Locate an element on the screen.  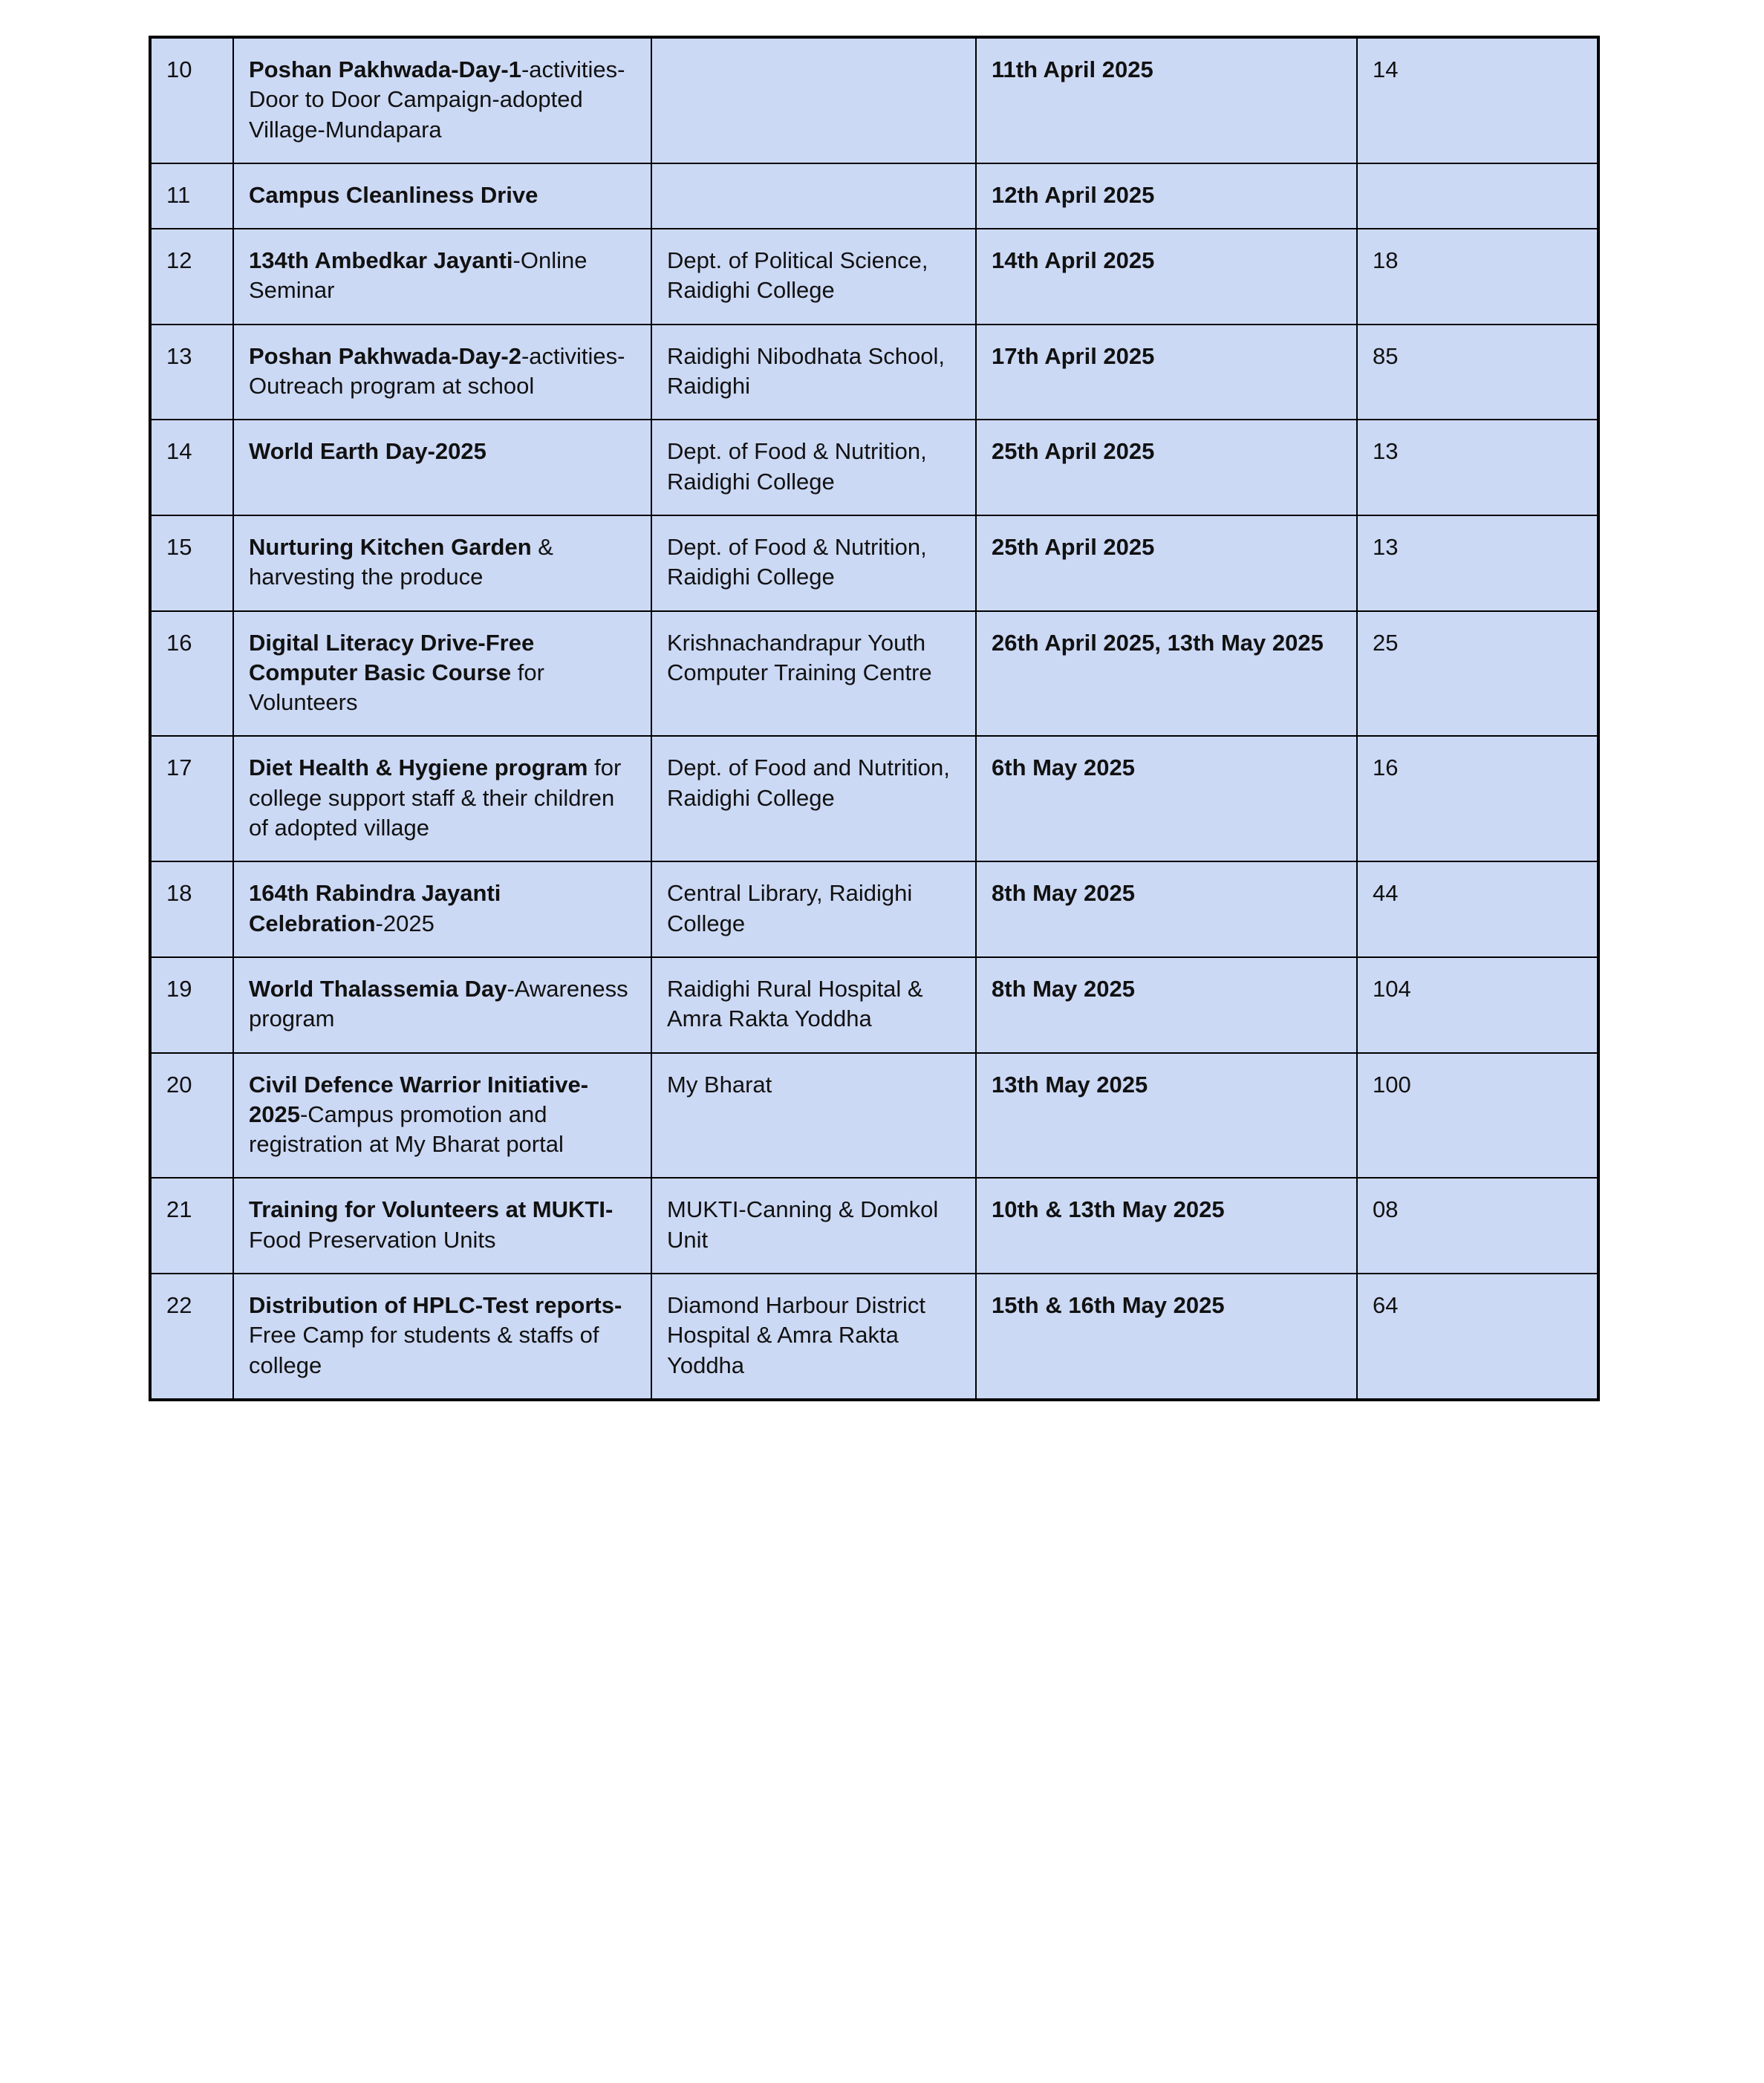
cell-participants: 85 is located at coordinates (1477, 372).